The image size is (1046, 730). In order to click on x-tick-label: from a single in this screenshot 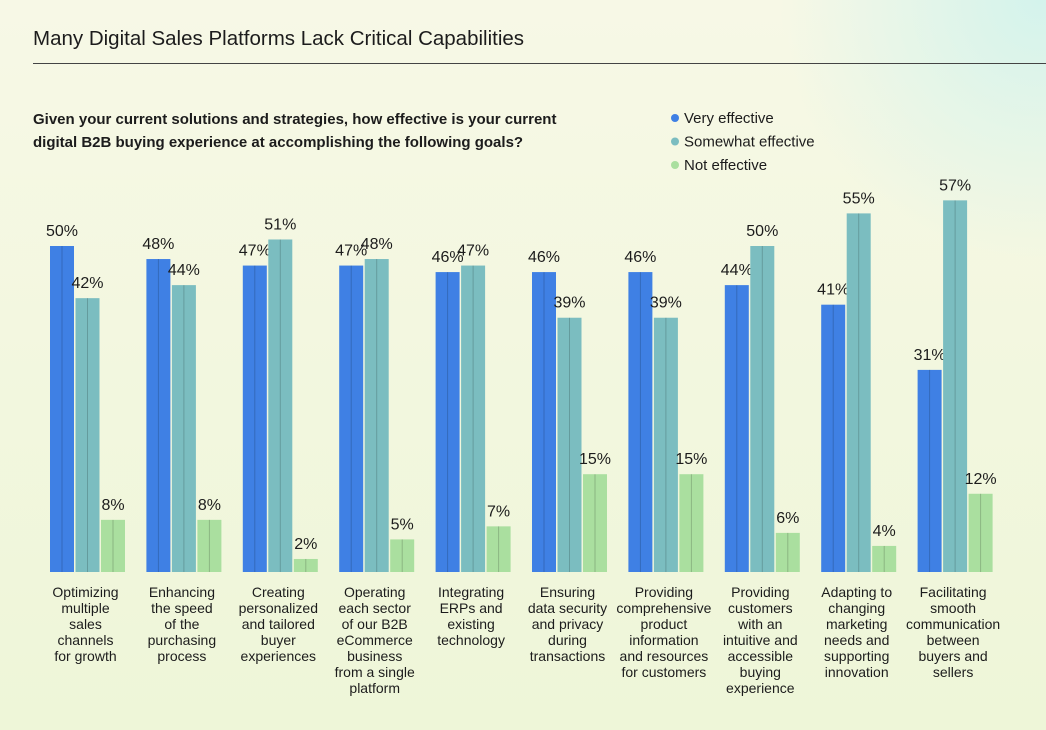, I will do `click(375, 672)`.